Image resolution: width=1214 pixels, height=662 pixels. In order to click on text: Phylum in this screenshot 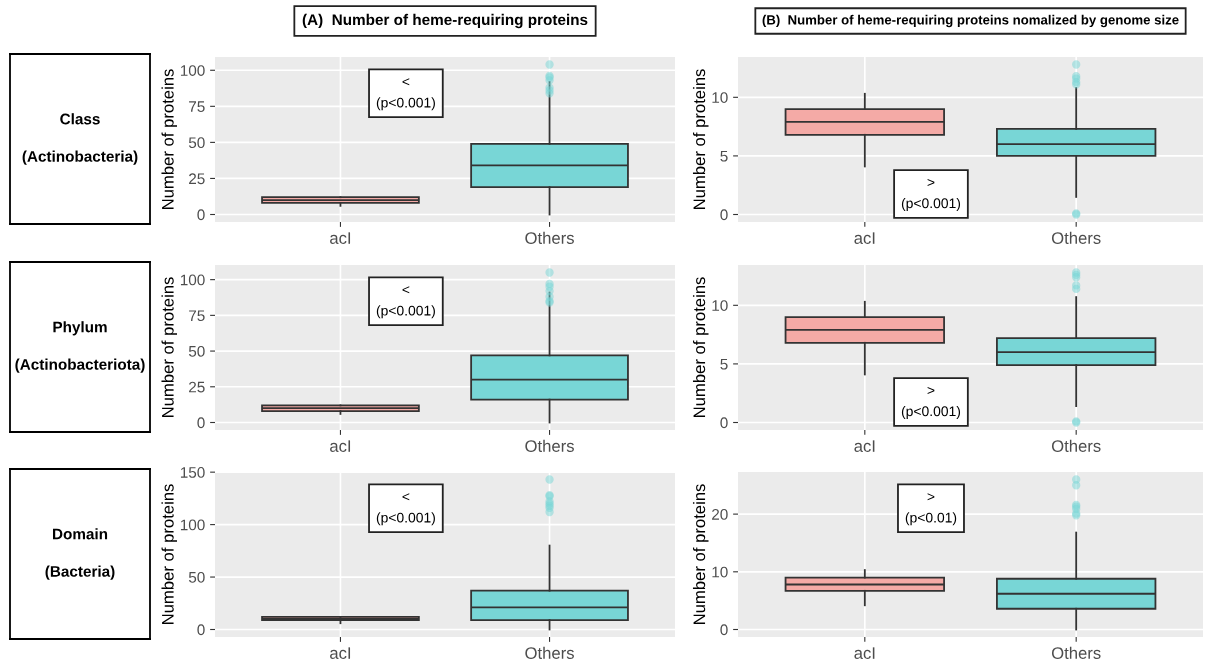, I will do `click(80, 328)`.